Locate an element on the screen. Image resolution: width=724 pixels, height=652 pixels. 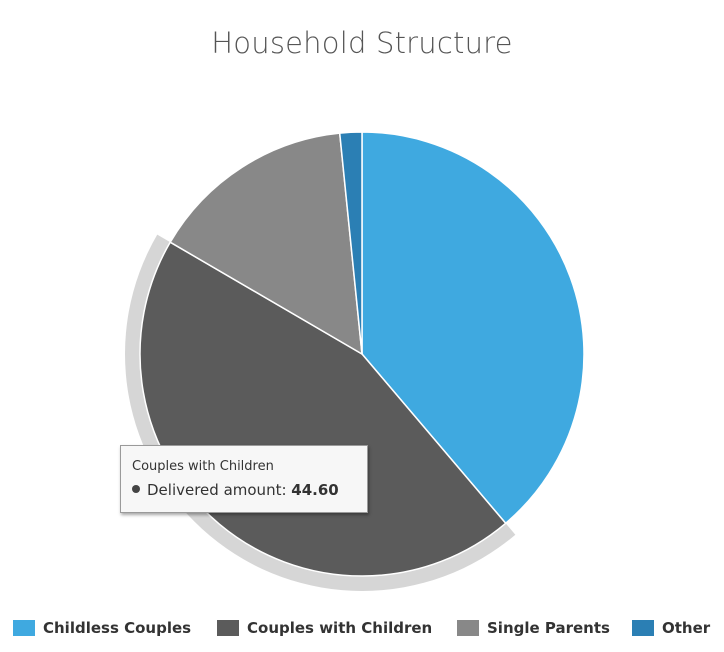
tooltip-series-name: Couples with Children is located at coordinates (203, 466).